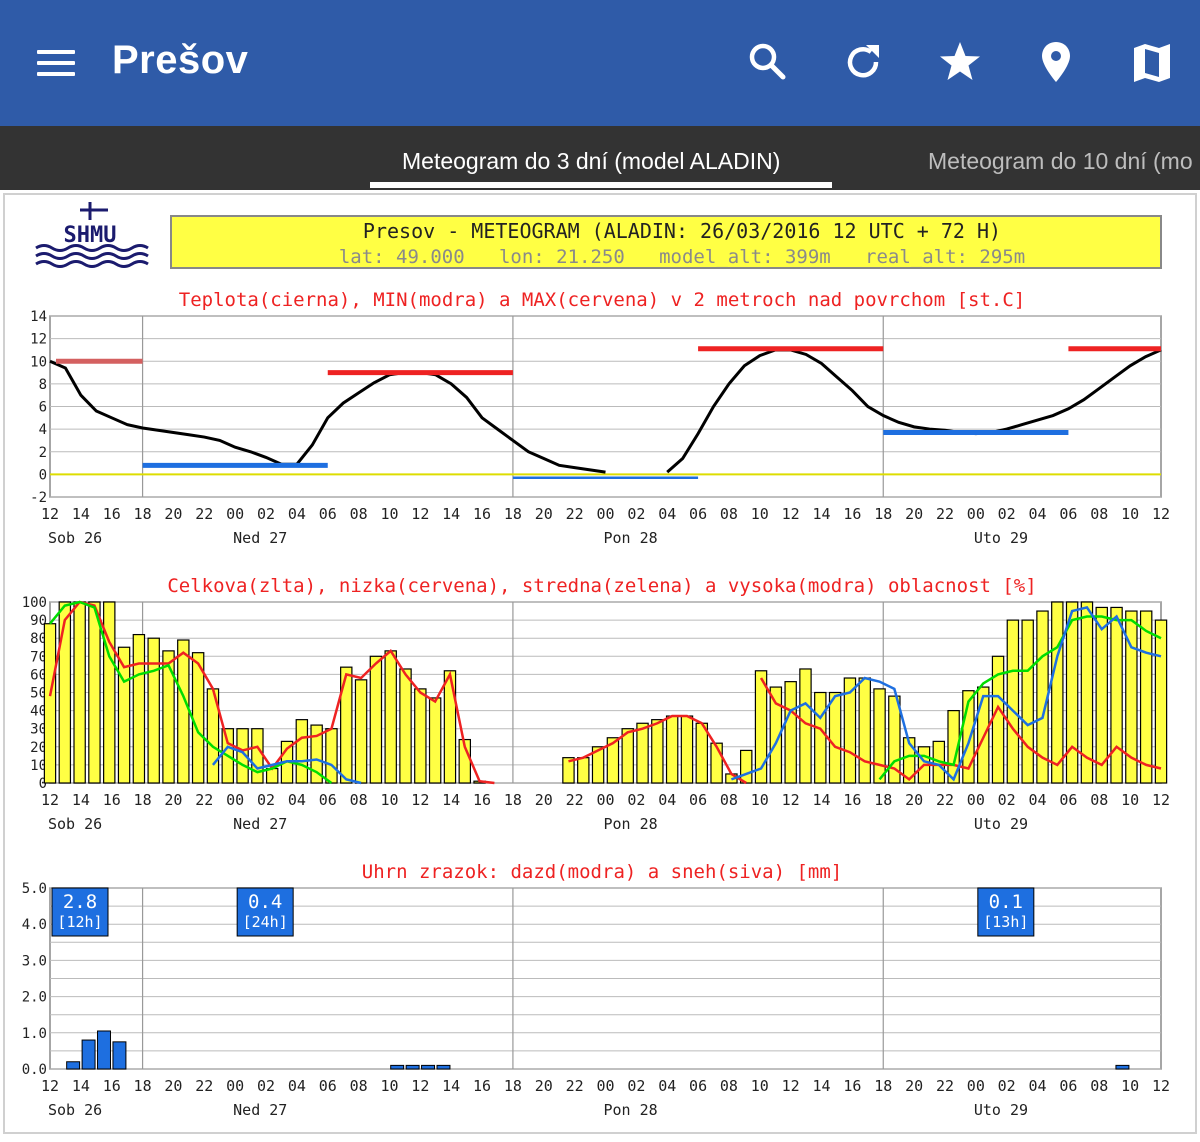  What do you see at coordinates (883, 1086) in the screenshot?
I see `precip-x-tick-label: 18` at bounding box center [883, 1086].